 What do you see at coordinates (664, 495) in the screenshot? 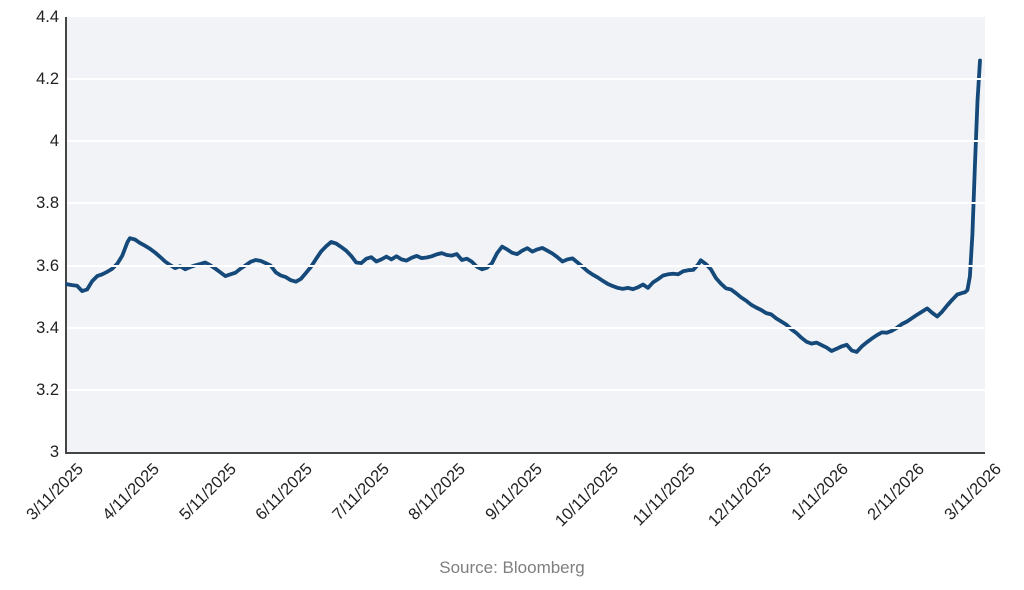
I see `x-tick-label: 11/11/2025` at bounding box center [664, 495].